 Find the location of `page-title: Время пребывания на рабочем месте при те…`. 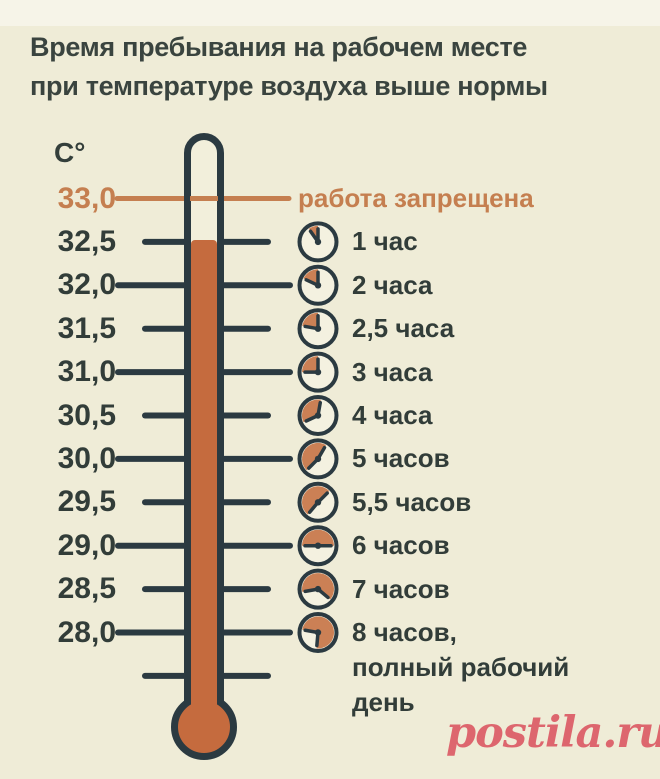

page-title: Время пребывания на рабочем месте при те… is located at coordinates (335, 67).